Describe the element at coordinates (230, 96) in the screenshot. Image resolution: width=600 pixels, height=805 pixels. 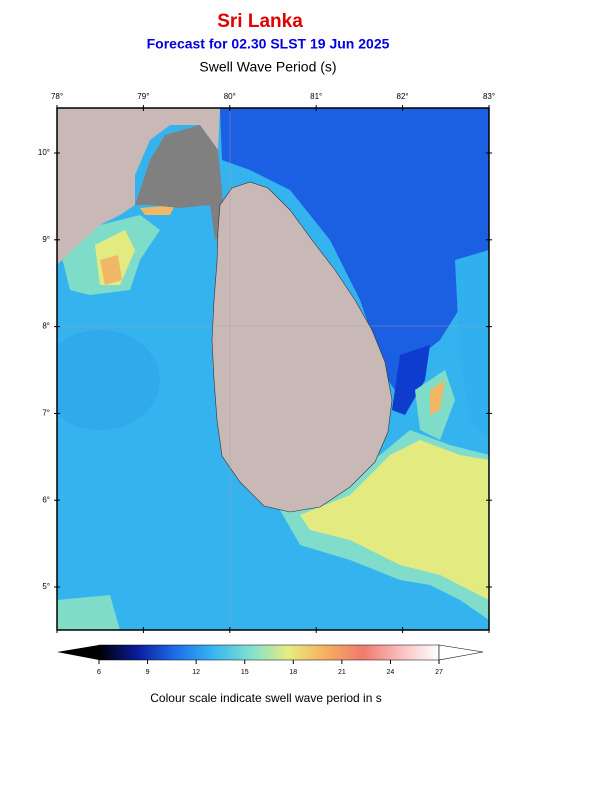
I see `lon-label: 80°` at that location.